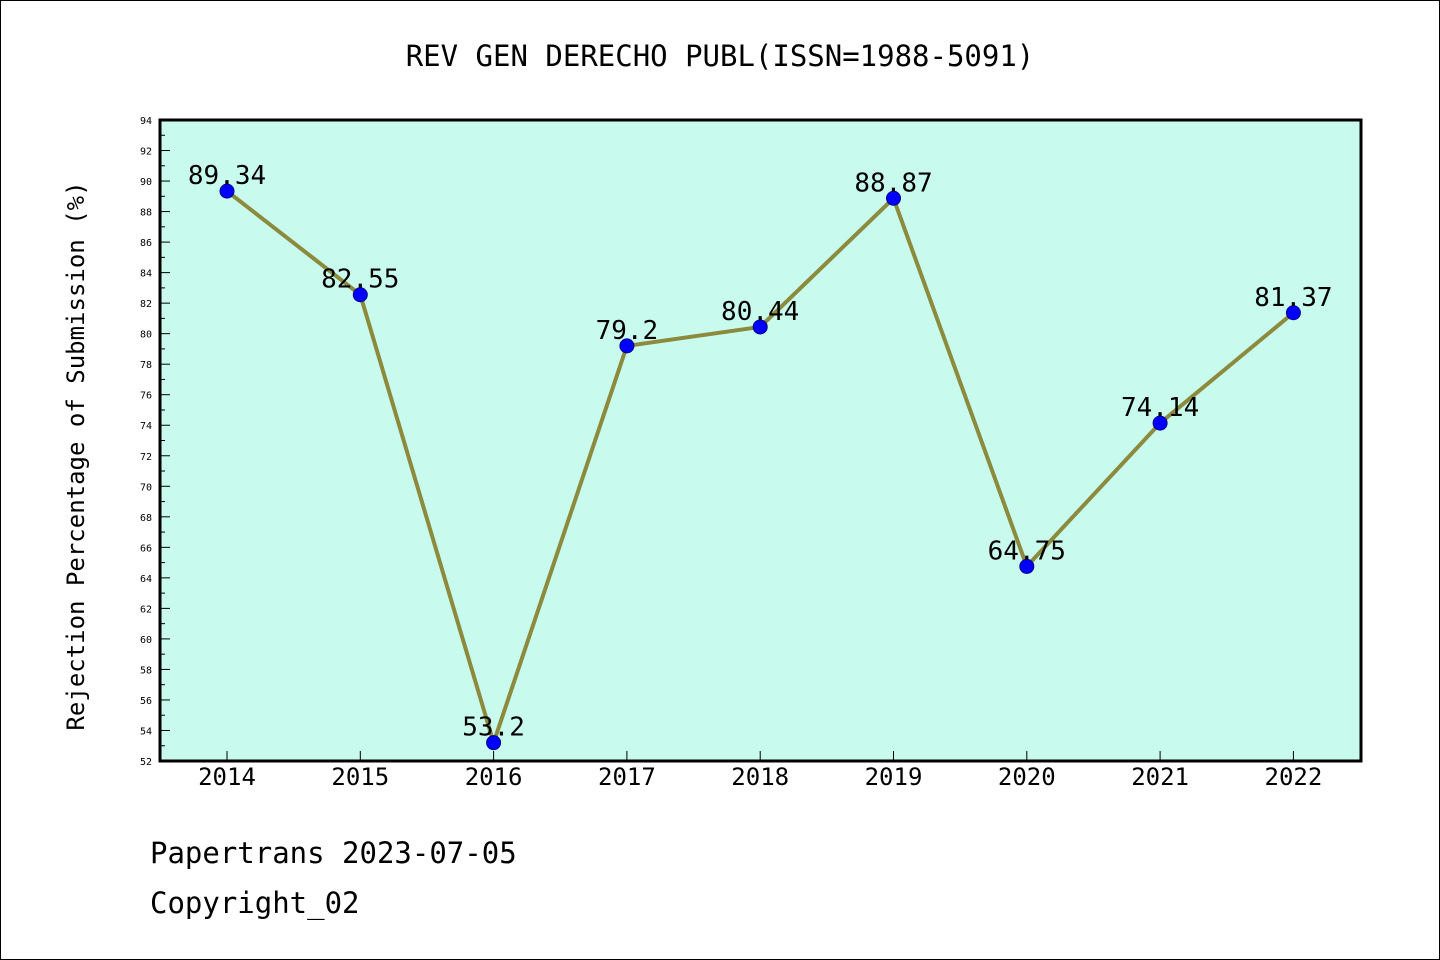  What do you see at coordinates (227, 176) in the screenshot?
I see `data-label: 89.34` at bounding box center [227, 176].